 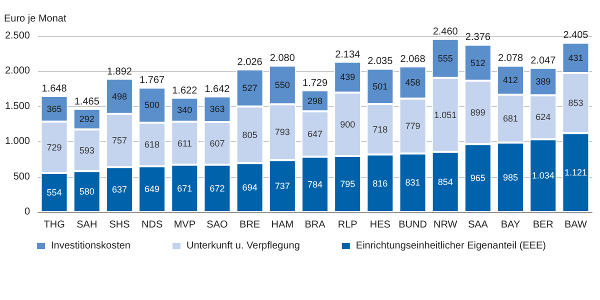 I want to click on x-tick-label: SAA, so click(x=478, y=225).